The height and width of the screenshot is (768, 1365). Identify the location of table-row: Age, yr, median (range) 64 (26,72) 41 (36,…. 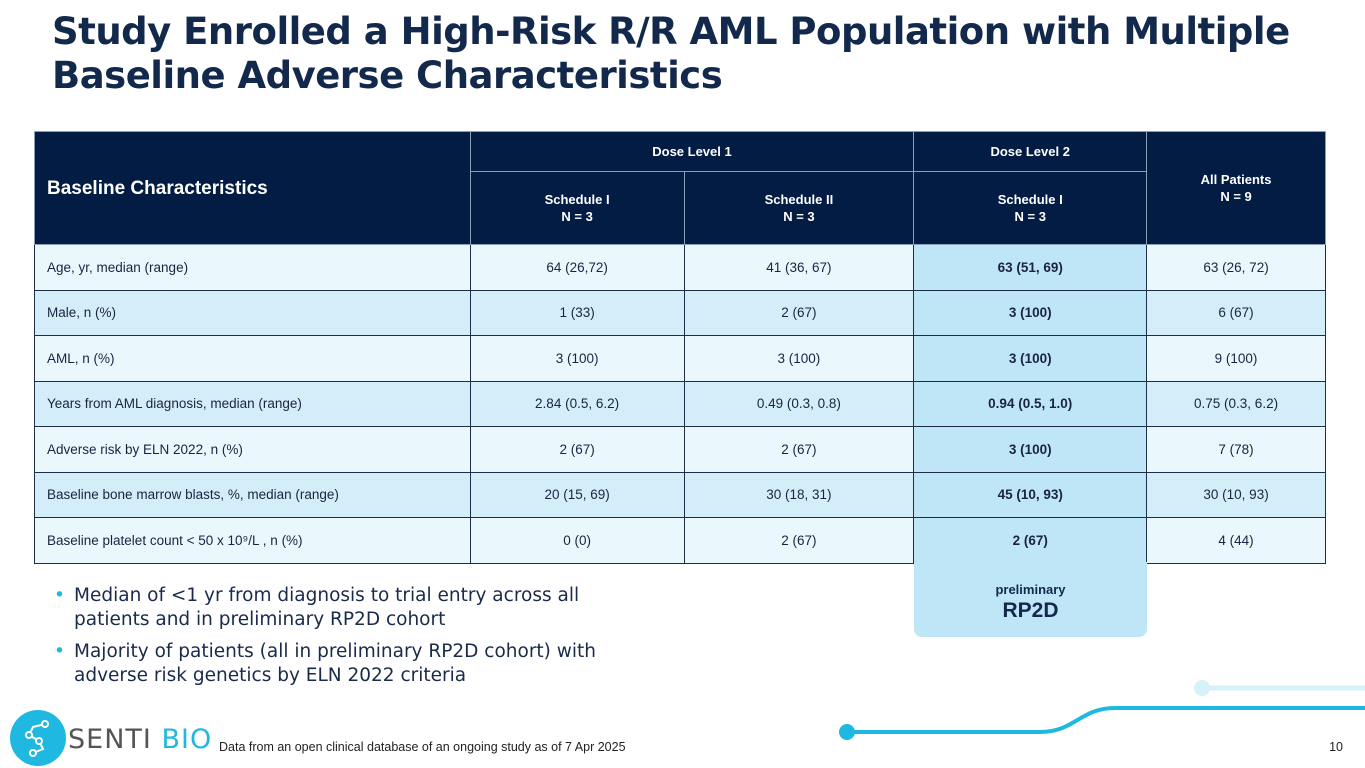
(680, 267).